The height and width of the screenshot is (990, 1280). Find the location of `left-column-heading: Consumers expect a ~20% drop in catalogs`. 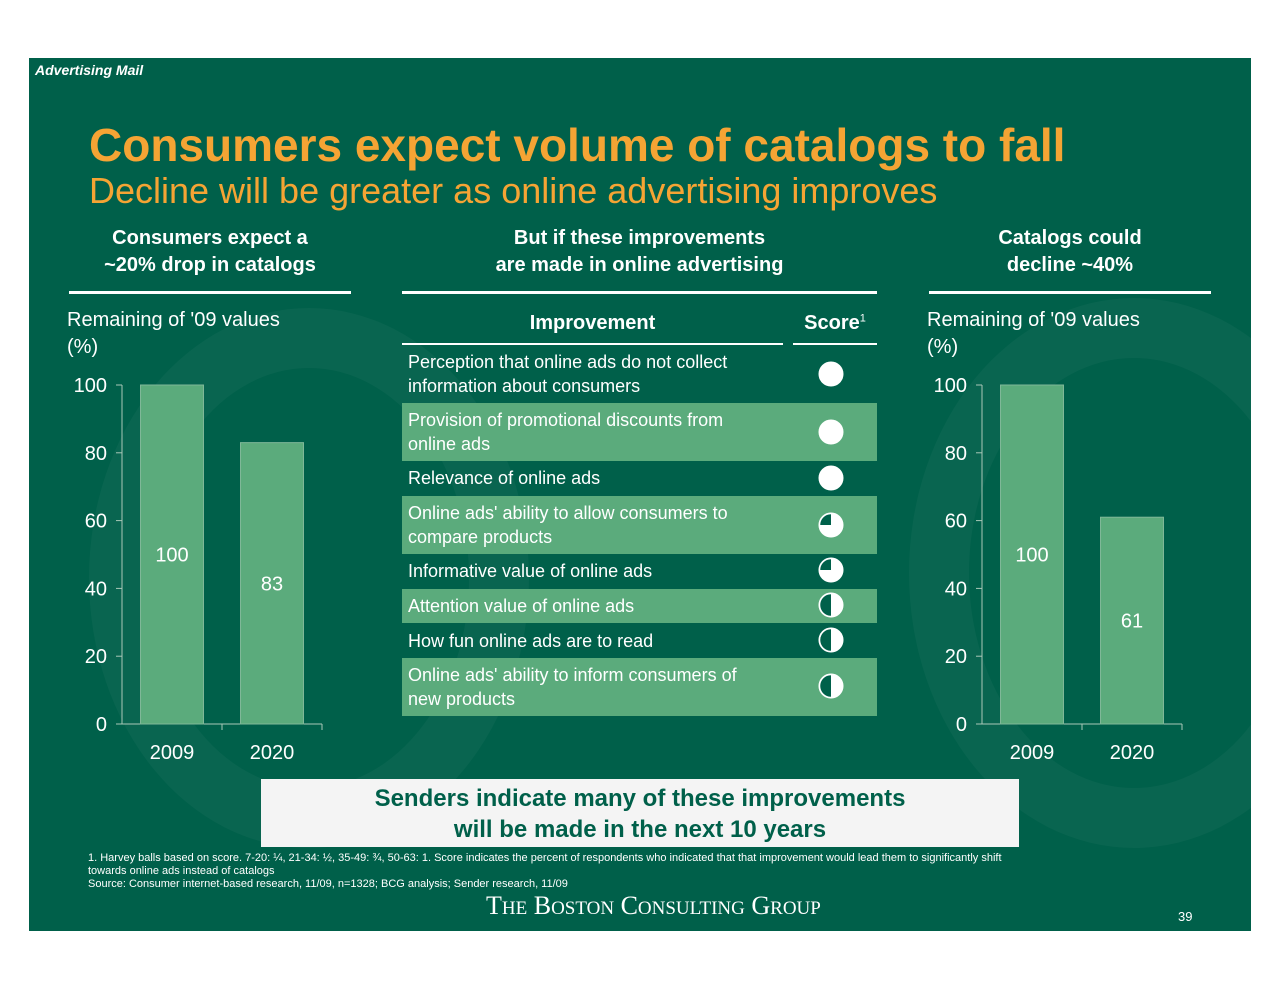

left-column-heading: Consumers expect a ~20% drop in catalogs is located at coordinates (210, 252).